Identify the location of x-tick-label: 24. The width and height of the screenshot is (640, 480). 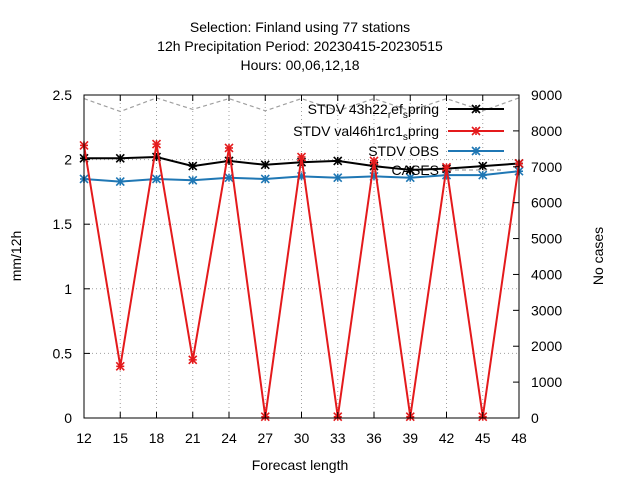
(229, 438).